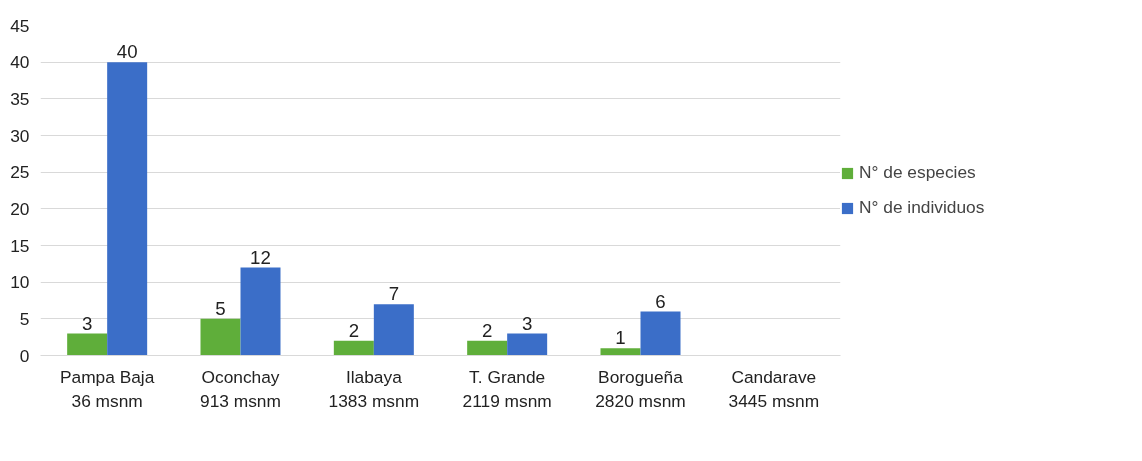  Describe the element at coordinates (20, 135) in the screenshot. I see `y-tick-label: 30` at that location.